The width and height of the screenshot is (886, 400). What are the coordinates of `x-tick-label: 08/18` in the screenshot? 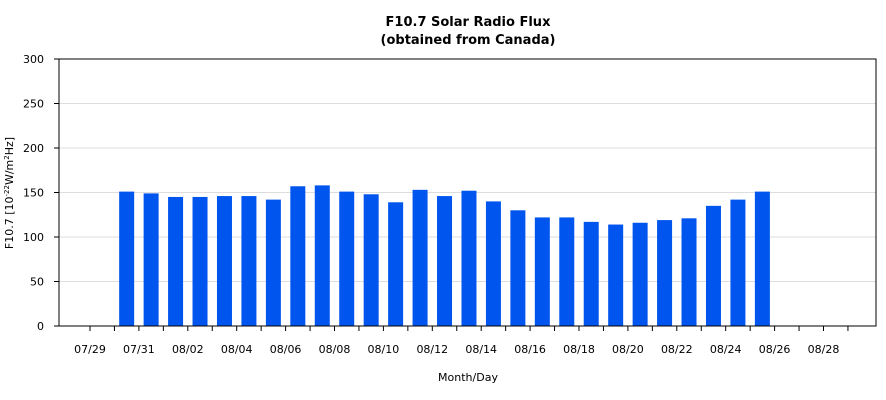 It's located at (579, 349).